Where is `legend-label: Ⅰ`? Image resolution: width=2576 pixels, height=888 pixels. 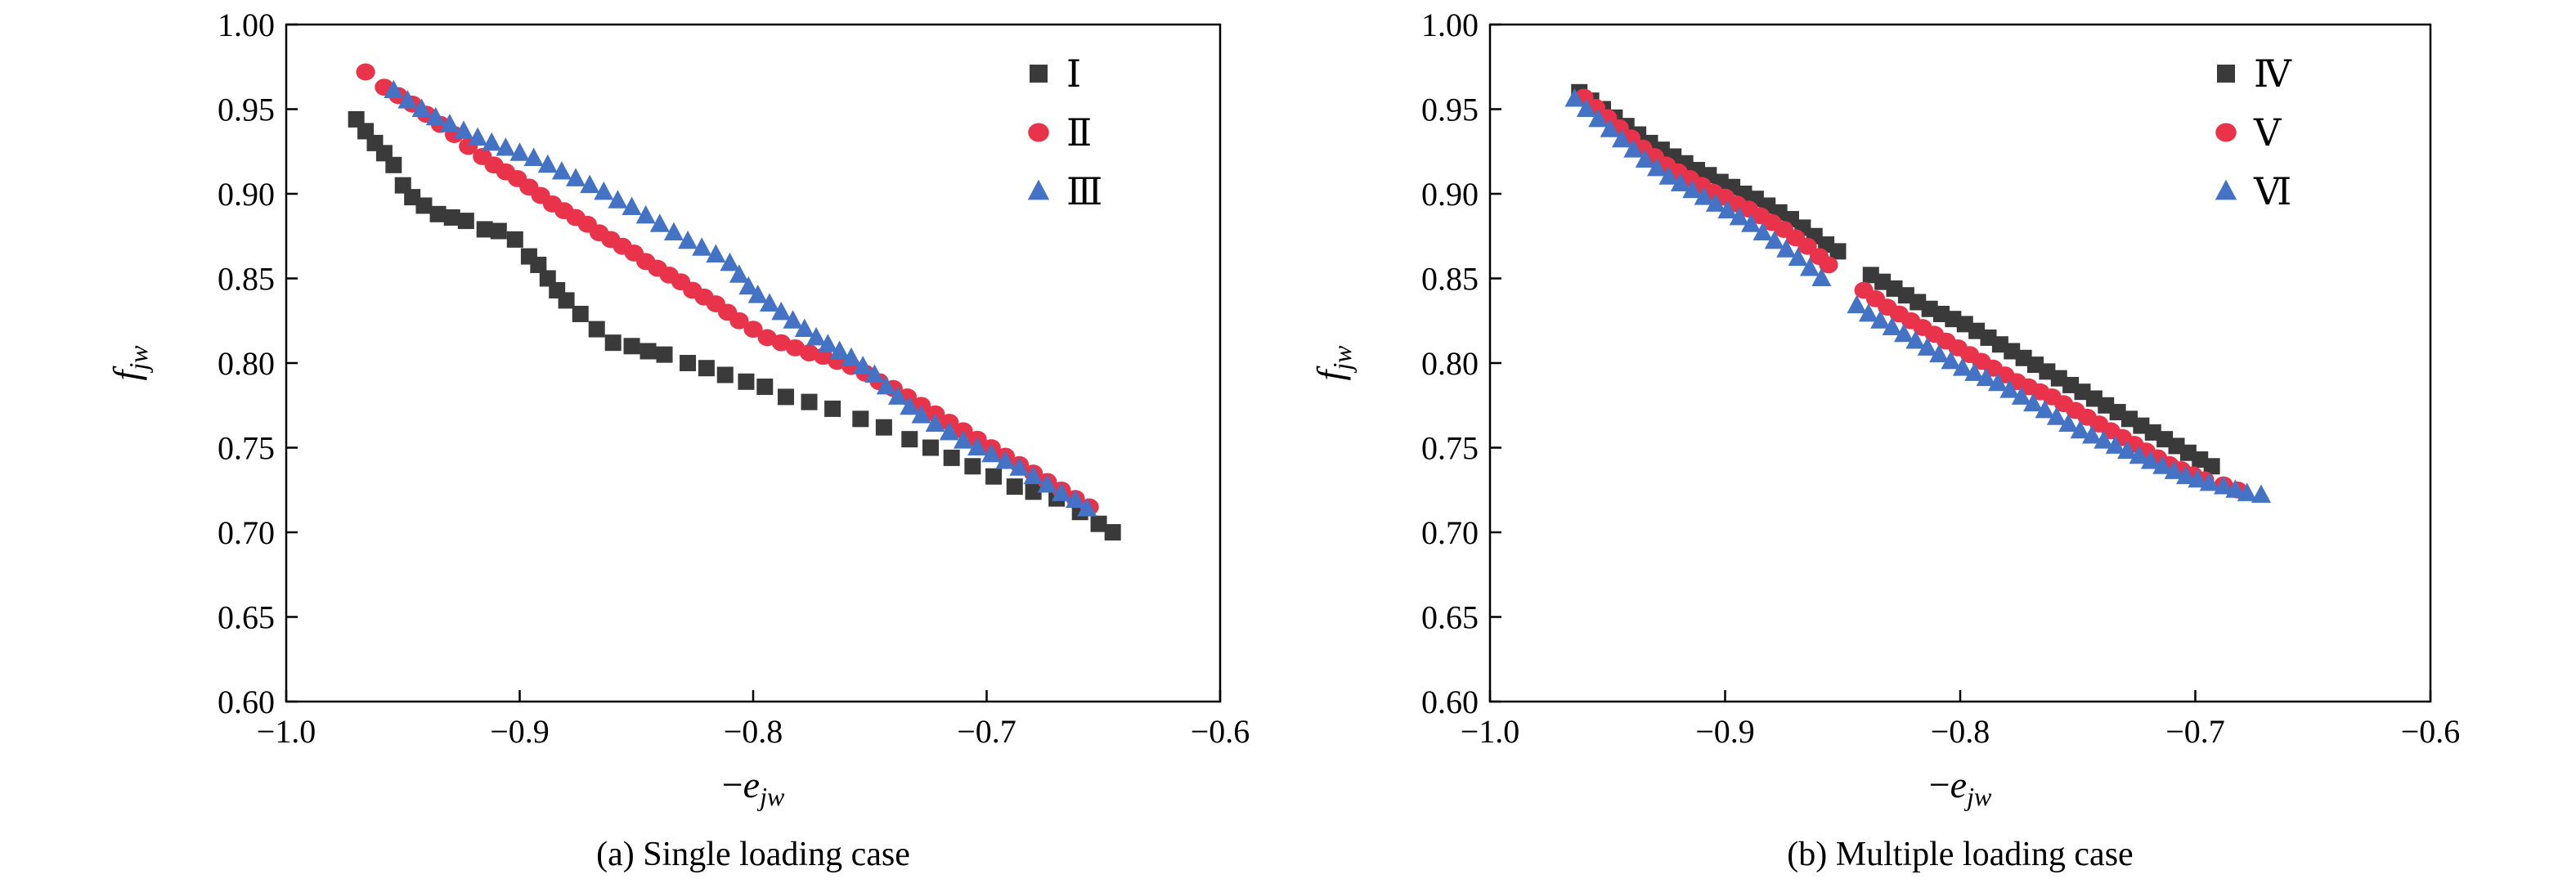
legend-label: Ⅰ is located at coordinates (1073, 74).